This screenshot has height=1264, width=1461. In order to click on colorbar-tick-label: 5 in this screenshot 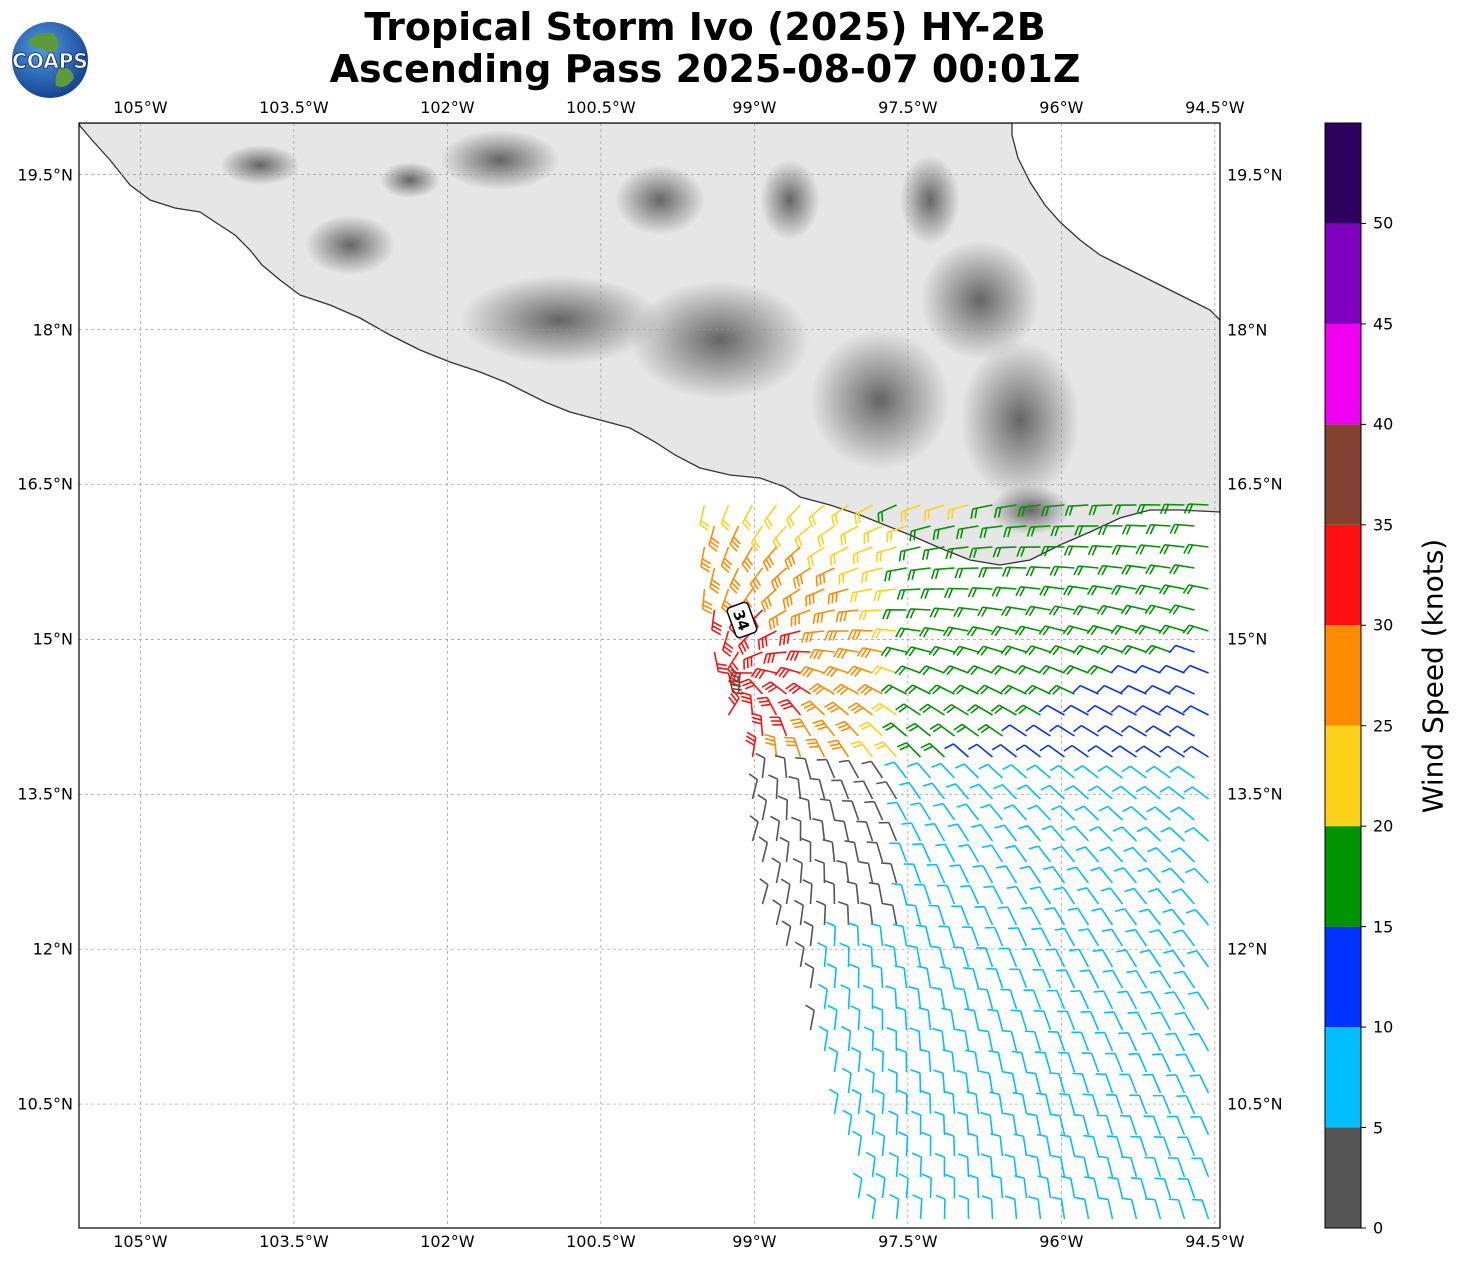, I will do `click(1378, 1128)`.